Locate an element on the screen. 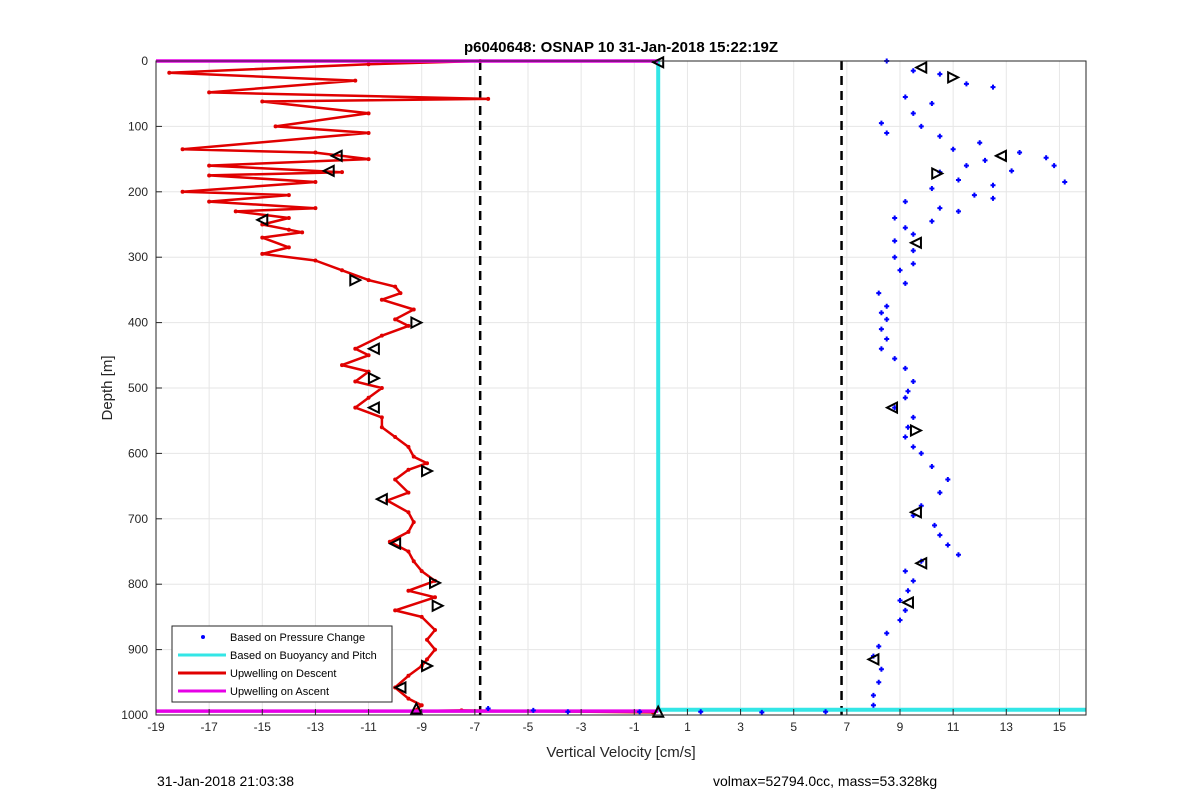 The height and width of the screenshot is (804, 1200). y-tick-label: 0 is located at coordinates (144, 61).